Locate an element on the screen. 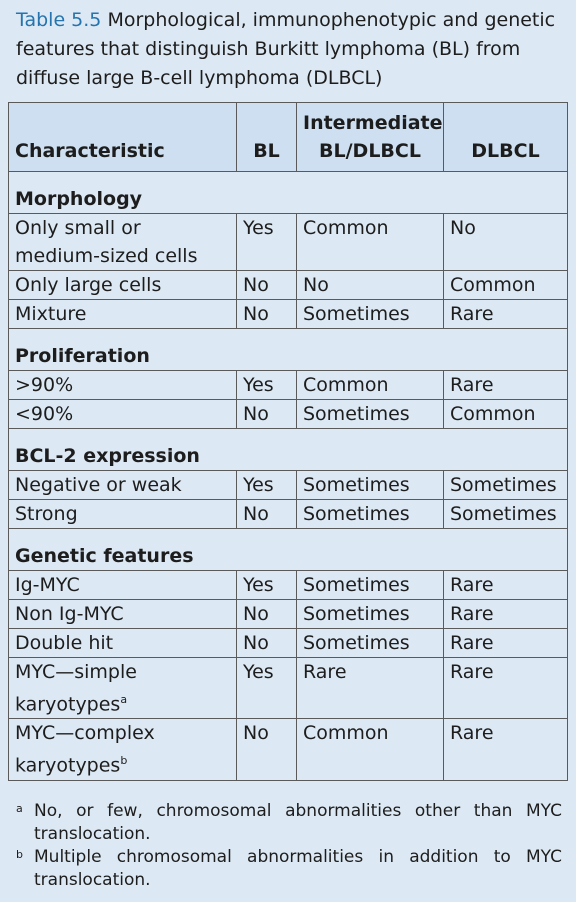 This screenshot has height=902, width=576. table-row: Only large cells No No Common is located at coordinates (288, 285).